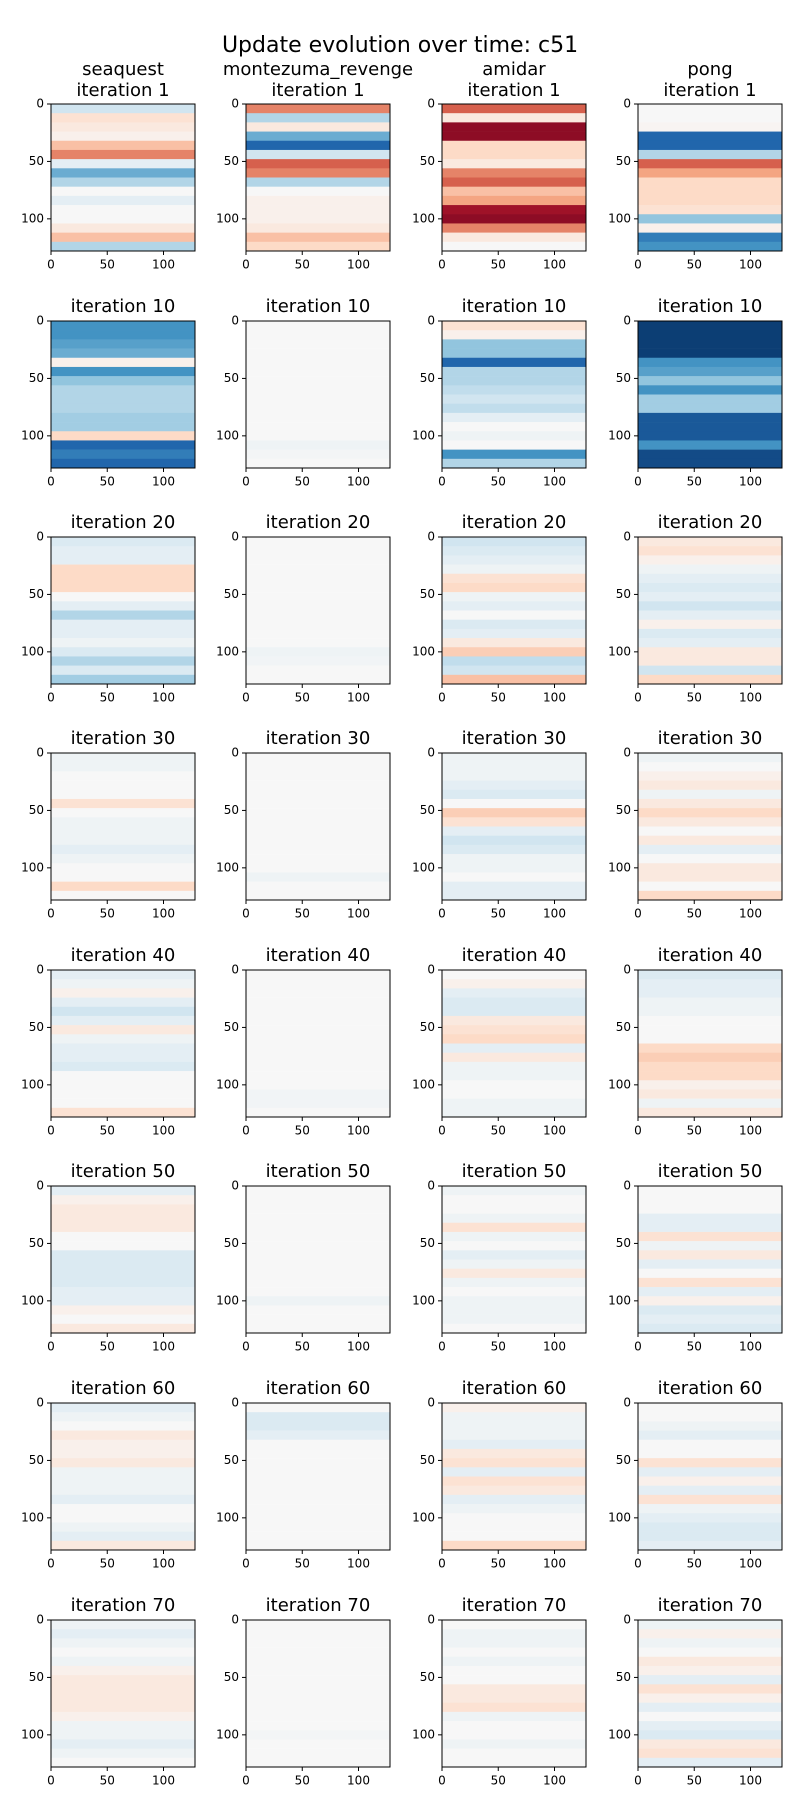  I want to click on figure-title: Update evolution over time: c51, so click(400, 45).